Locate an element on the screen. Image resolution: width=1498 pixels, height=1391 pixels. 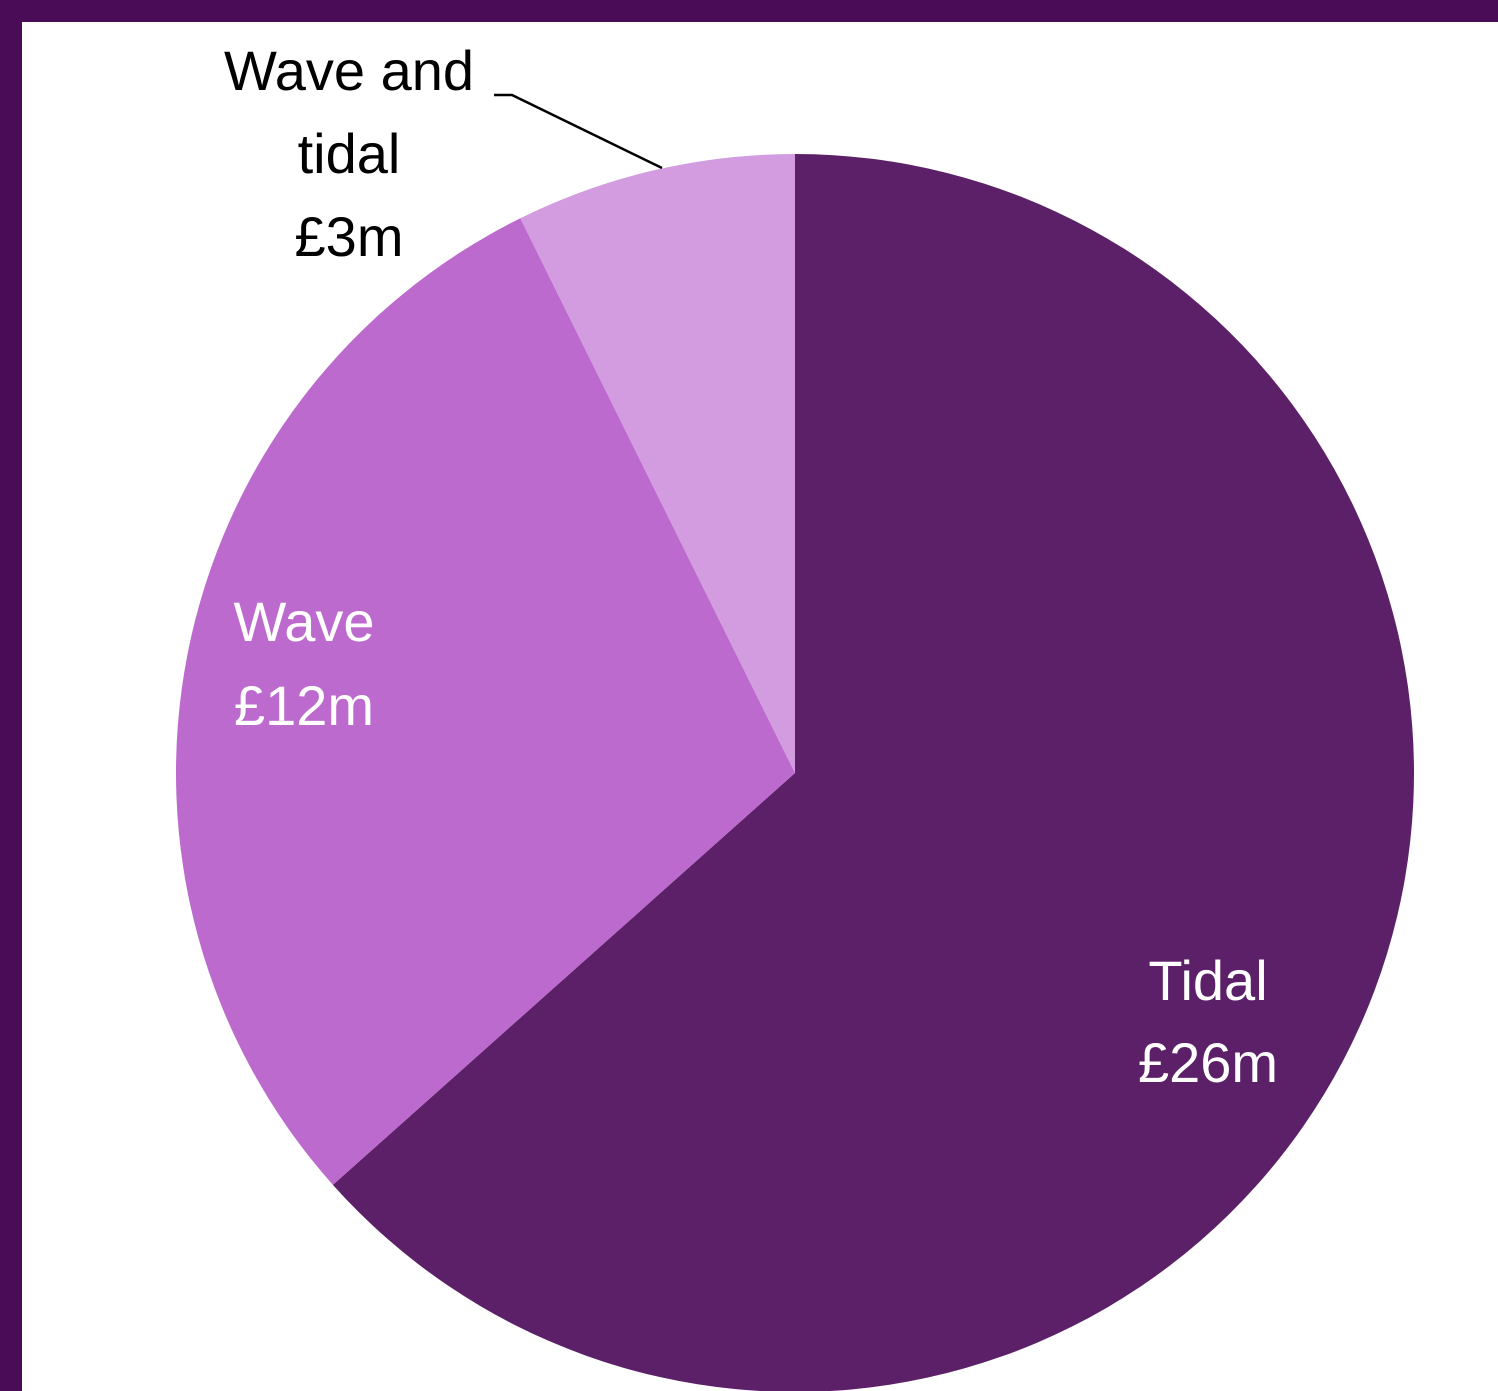
slice-value-wave-and-tidal: £3m is located at coordinates (349, 236).